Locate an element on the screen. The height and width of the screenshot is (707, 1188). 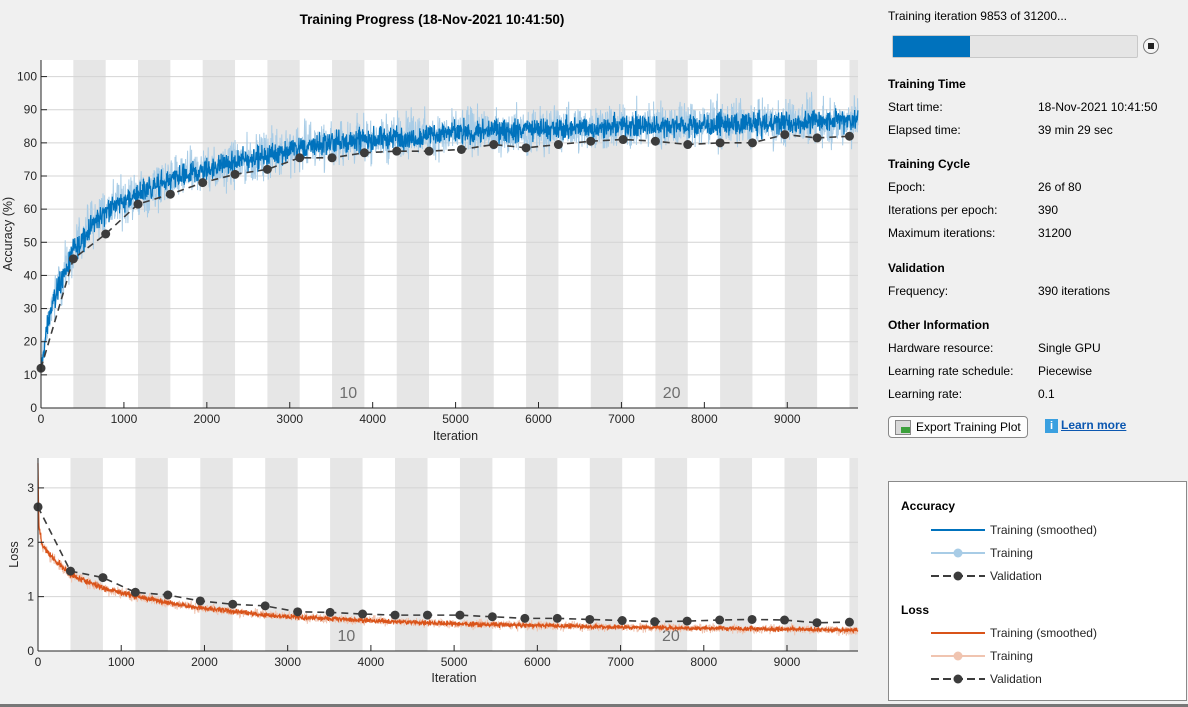
y-tick-label: 20 is located at coordinates (31, 342).